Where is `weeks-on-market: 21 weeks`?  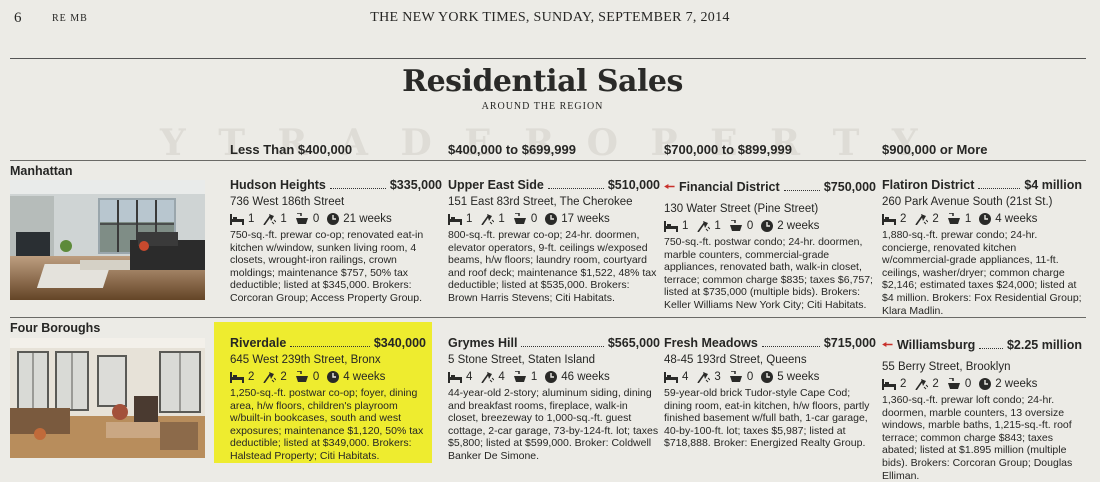
weeks-on-market: 21 weeks is located at coordinates (367, 219).